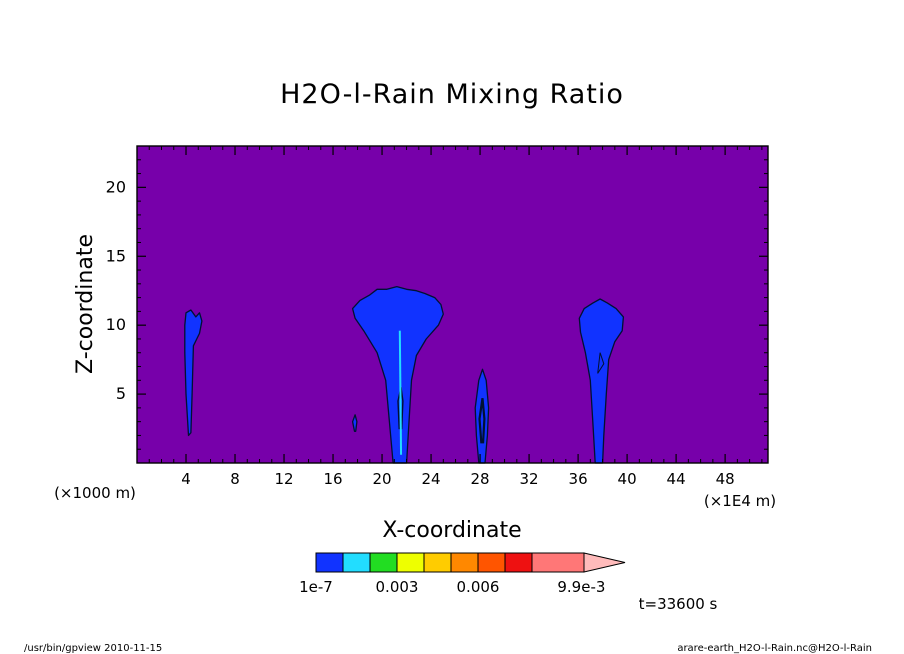  I want to click on y-tick-label: 20, so click(116, 186).